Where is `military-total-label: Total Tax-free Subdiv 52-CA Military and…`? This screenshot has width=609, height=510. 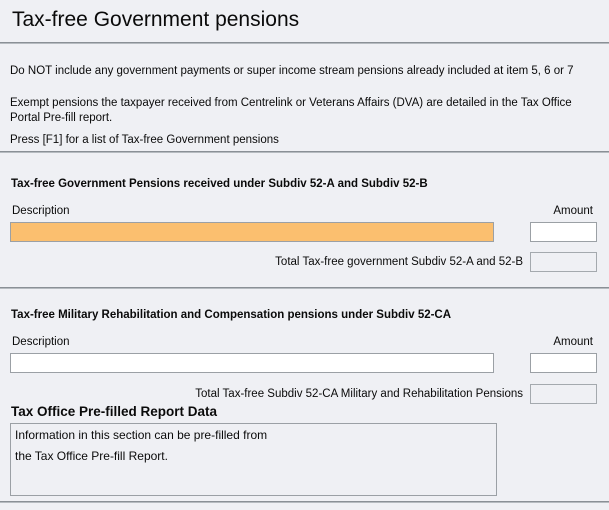 military-total-label: Total Tax-free Subdiv 52-CA Military and… is located at coordinates (359, 394).